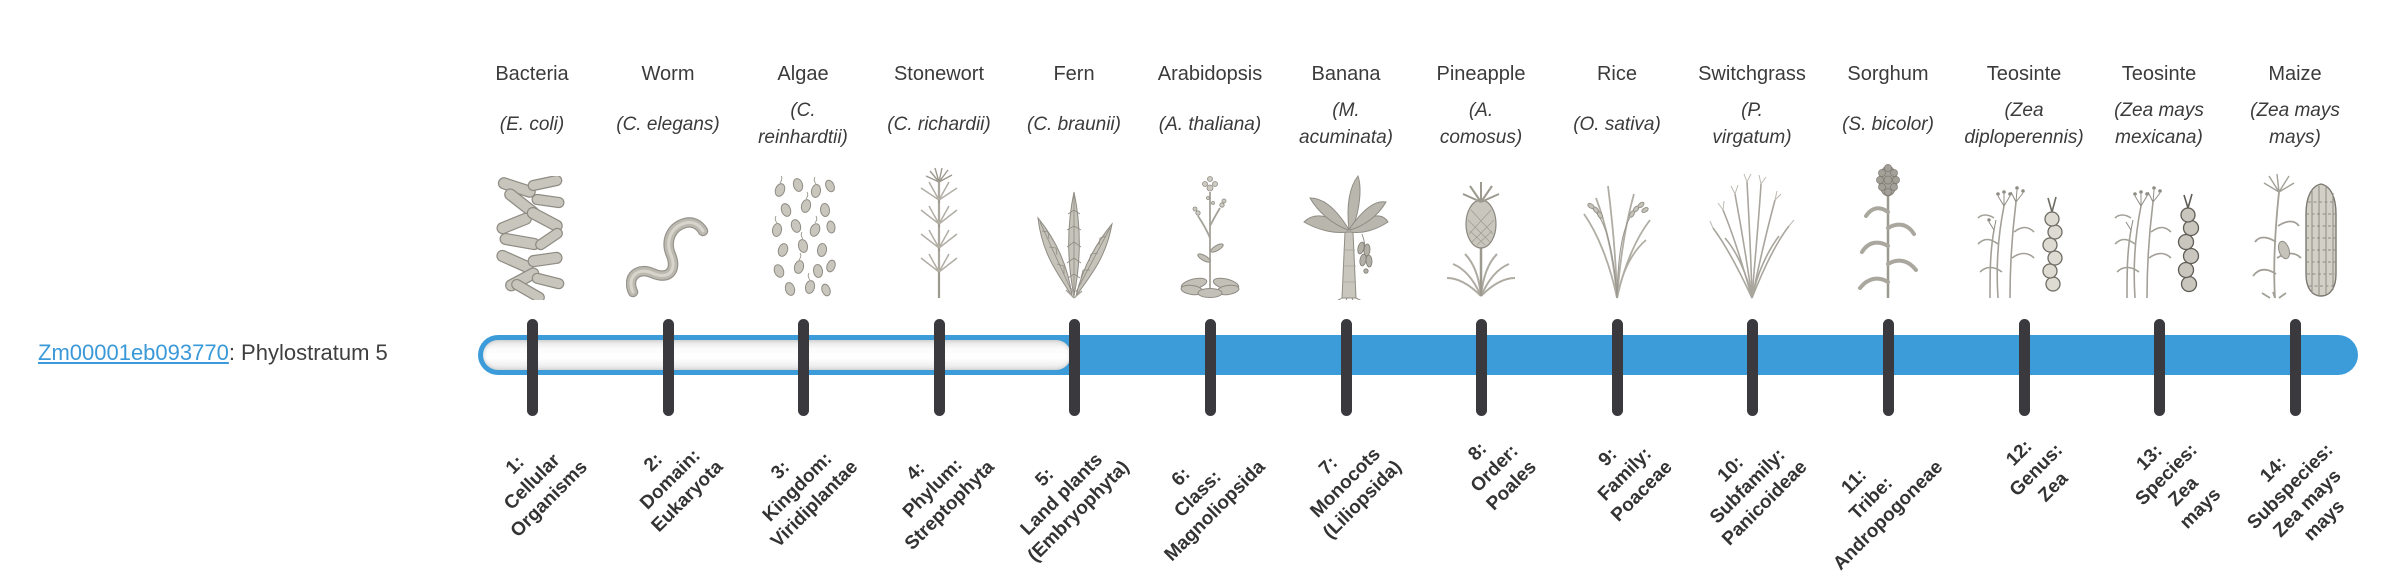 The width and height of the screenshot is (2400, 580). I want to click on arabidopsis-icon, so click(1210, 230).